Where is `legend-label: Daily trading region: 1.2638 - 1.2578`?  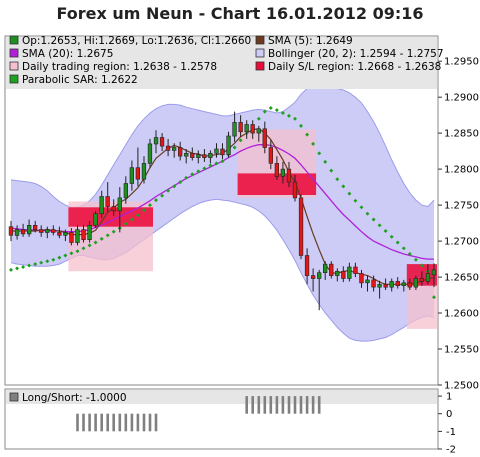 legend-label: Daily trading region: 1.2638 - 1.2578 is located at coordinates (119, 67).